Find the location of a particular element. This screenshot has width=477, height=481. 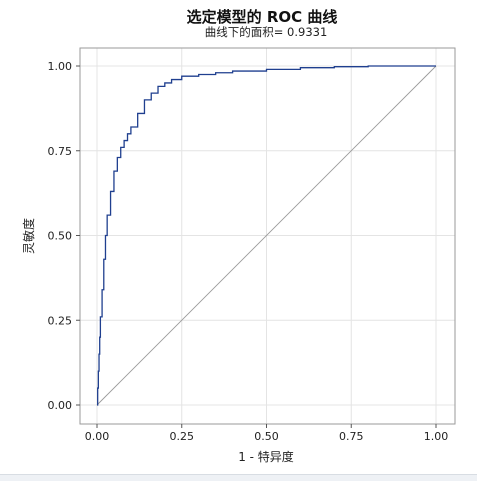

chart-title: 选定模型的 ROC 曲线 is located at coordinates (262, 17).